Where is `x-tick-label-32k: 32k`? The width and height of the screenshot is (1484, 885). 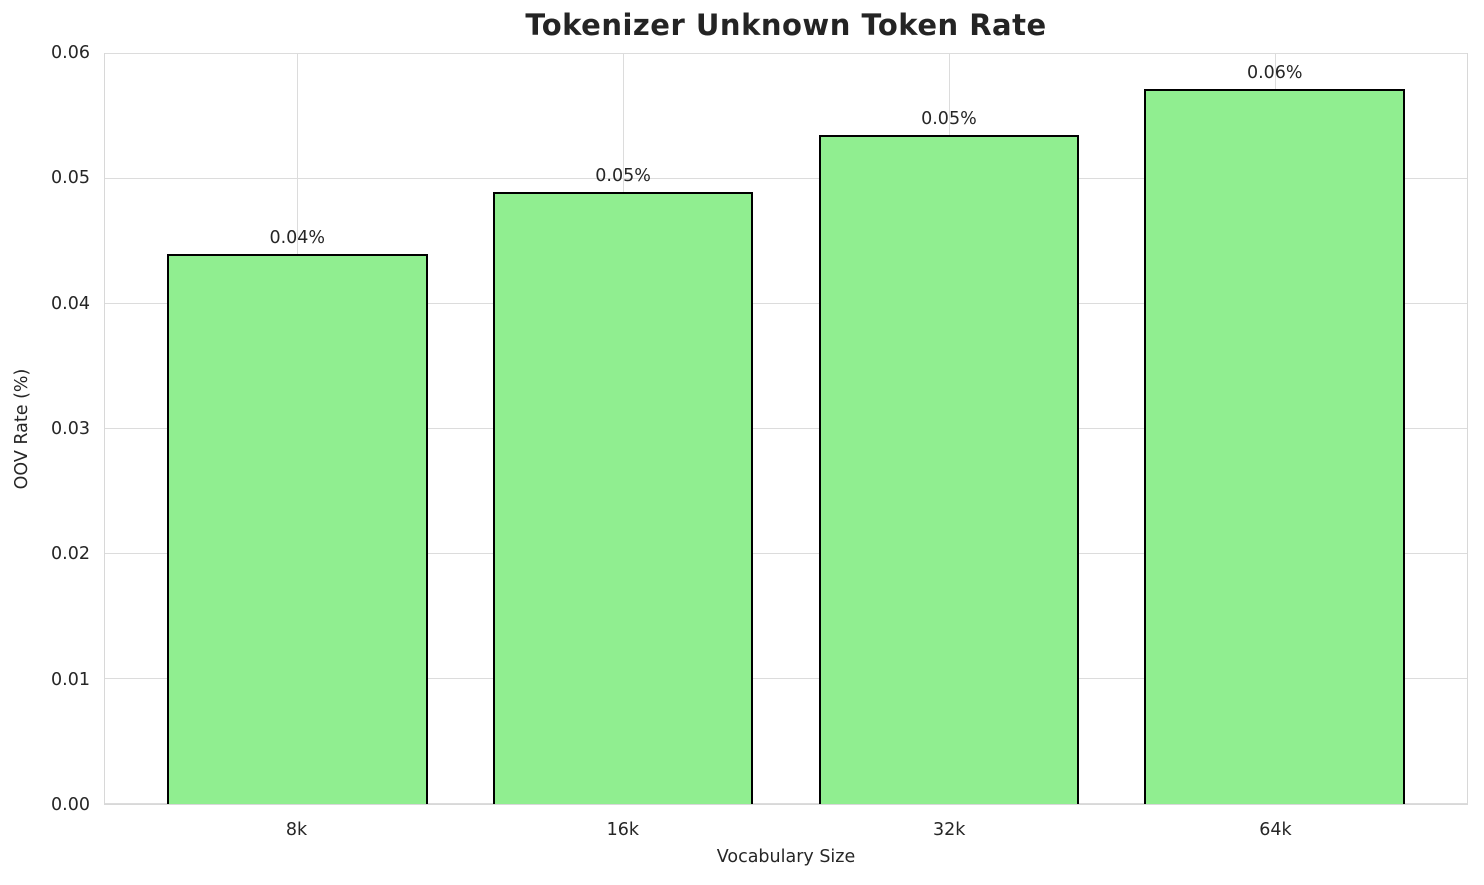
x-tick-label-32k: 32k is located at coordinates (949, 830).